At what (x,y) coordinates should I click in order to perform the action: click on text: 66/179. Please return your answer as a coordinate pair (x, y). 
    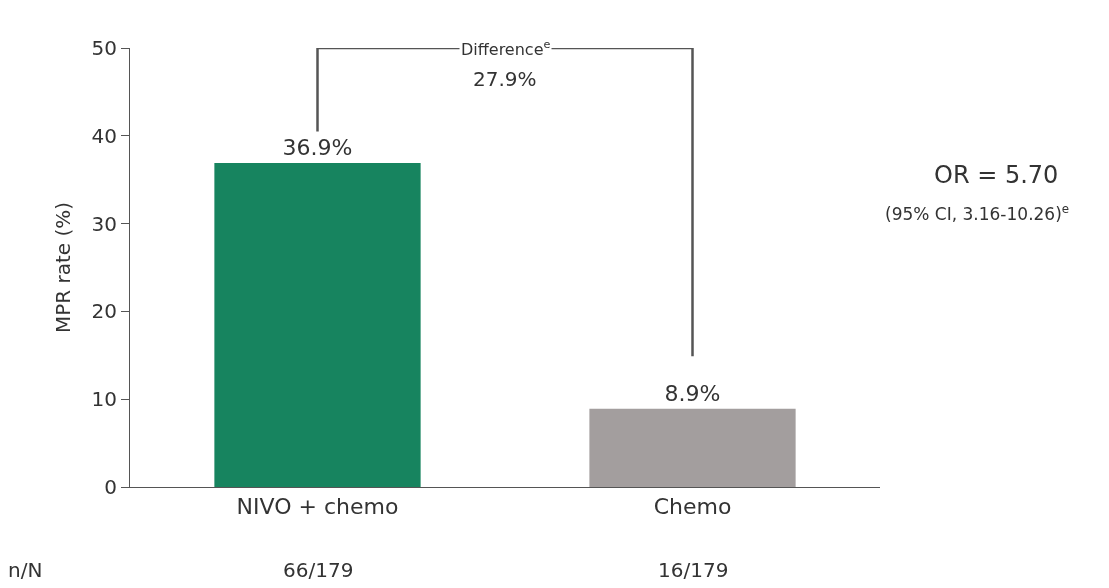
    Looking at the image, I should click on (318, 570).